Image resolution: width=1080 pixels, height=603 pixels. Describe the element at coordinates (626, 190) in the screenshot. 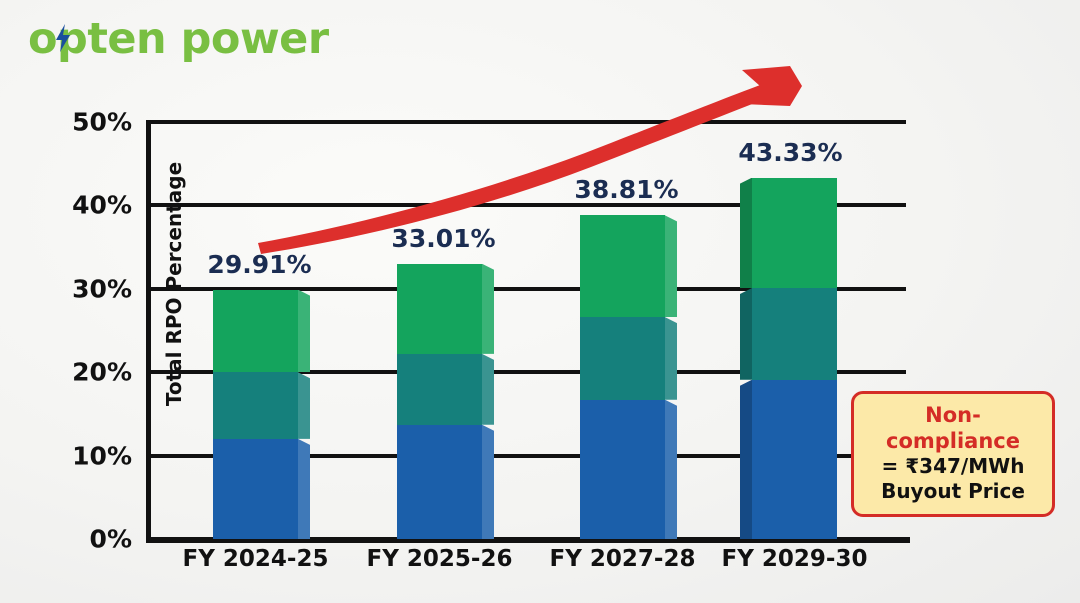

I see `value-label-fy-2027-28: 38.81%` at that location.